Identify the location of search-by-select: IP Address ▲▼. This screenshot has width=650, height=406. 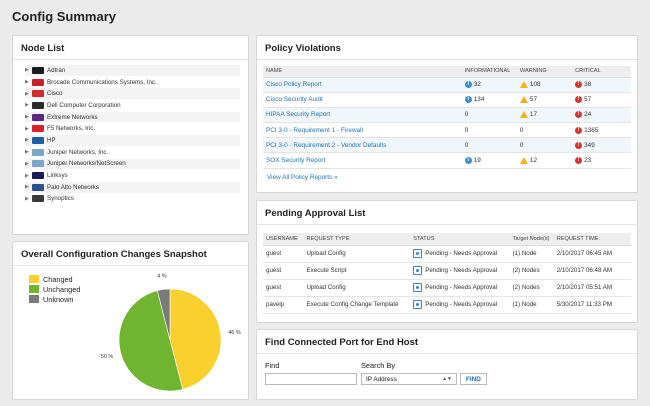
(409, 379).